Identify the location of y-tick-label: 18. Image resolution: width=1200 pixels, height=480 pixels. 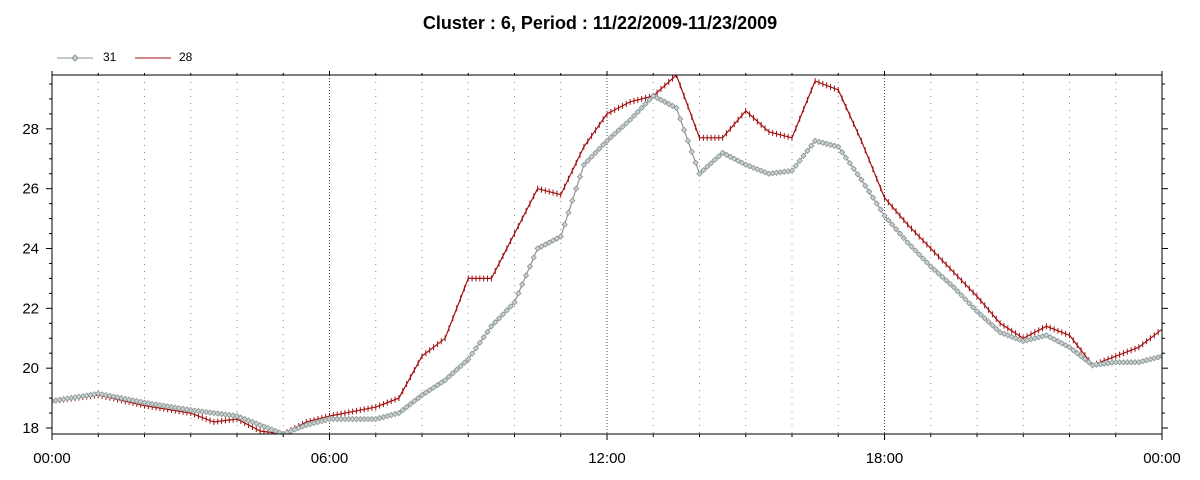
(30, 428).